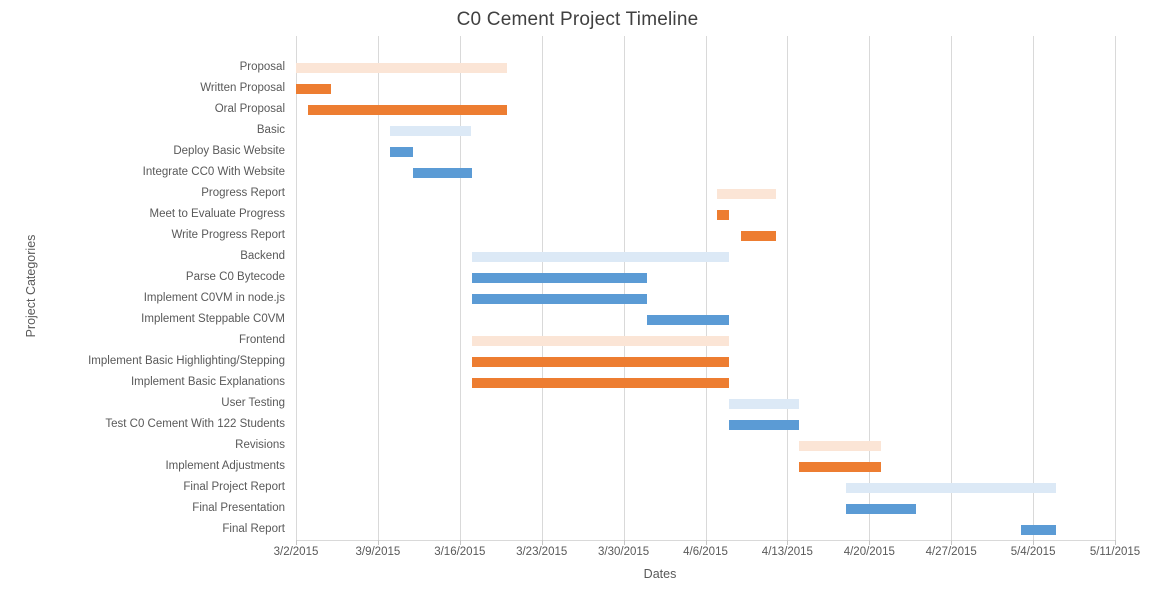  What do you see at coordinates (242, 88) in the screenshot?
I see `category-label: Written Proposal` at bounding box center [242, 88].